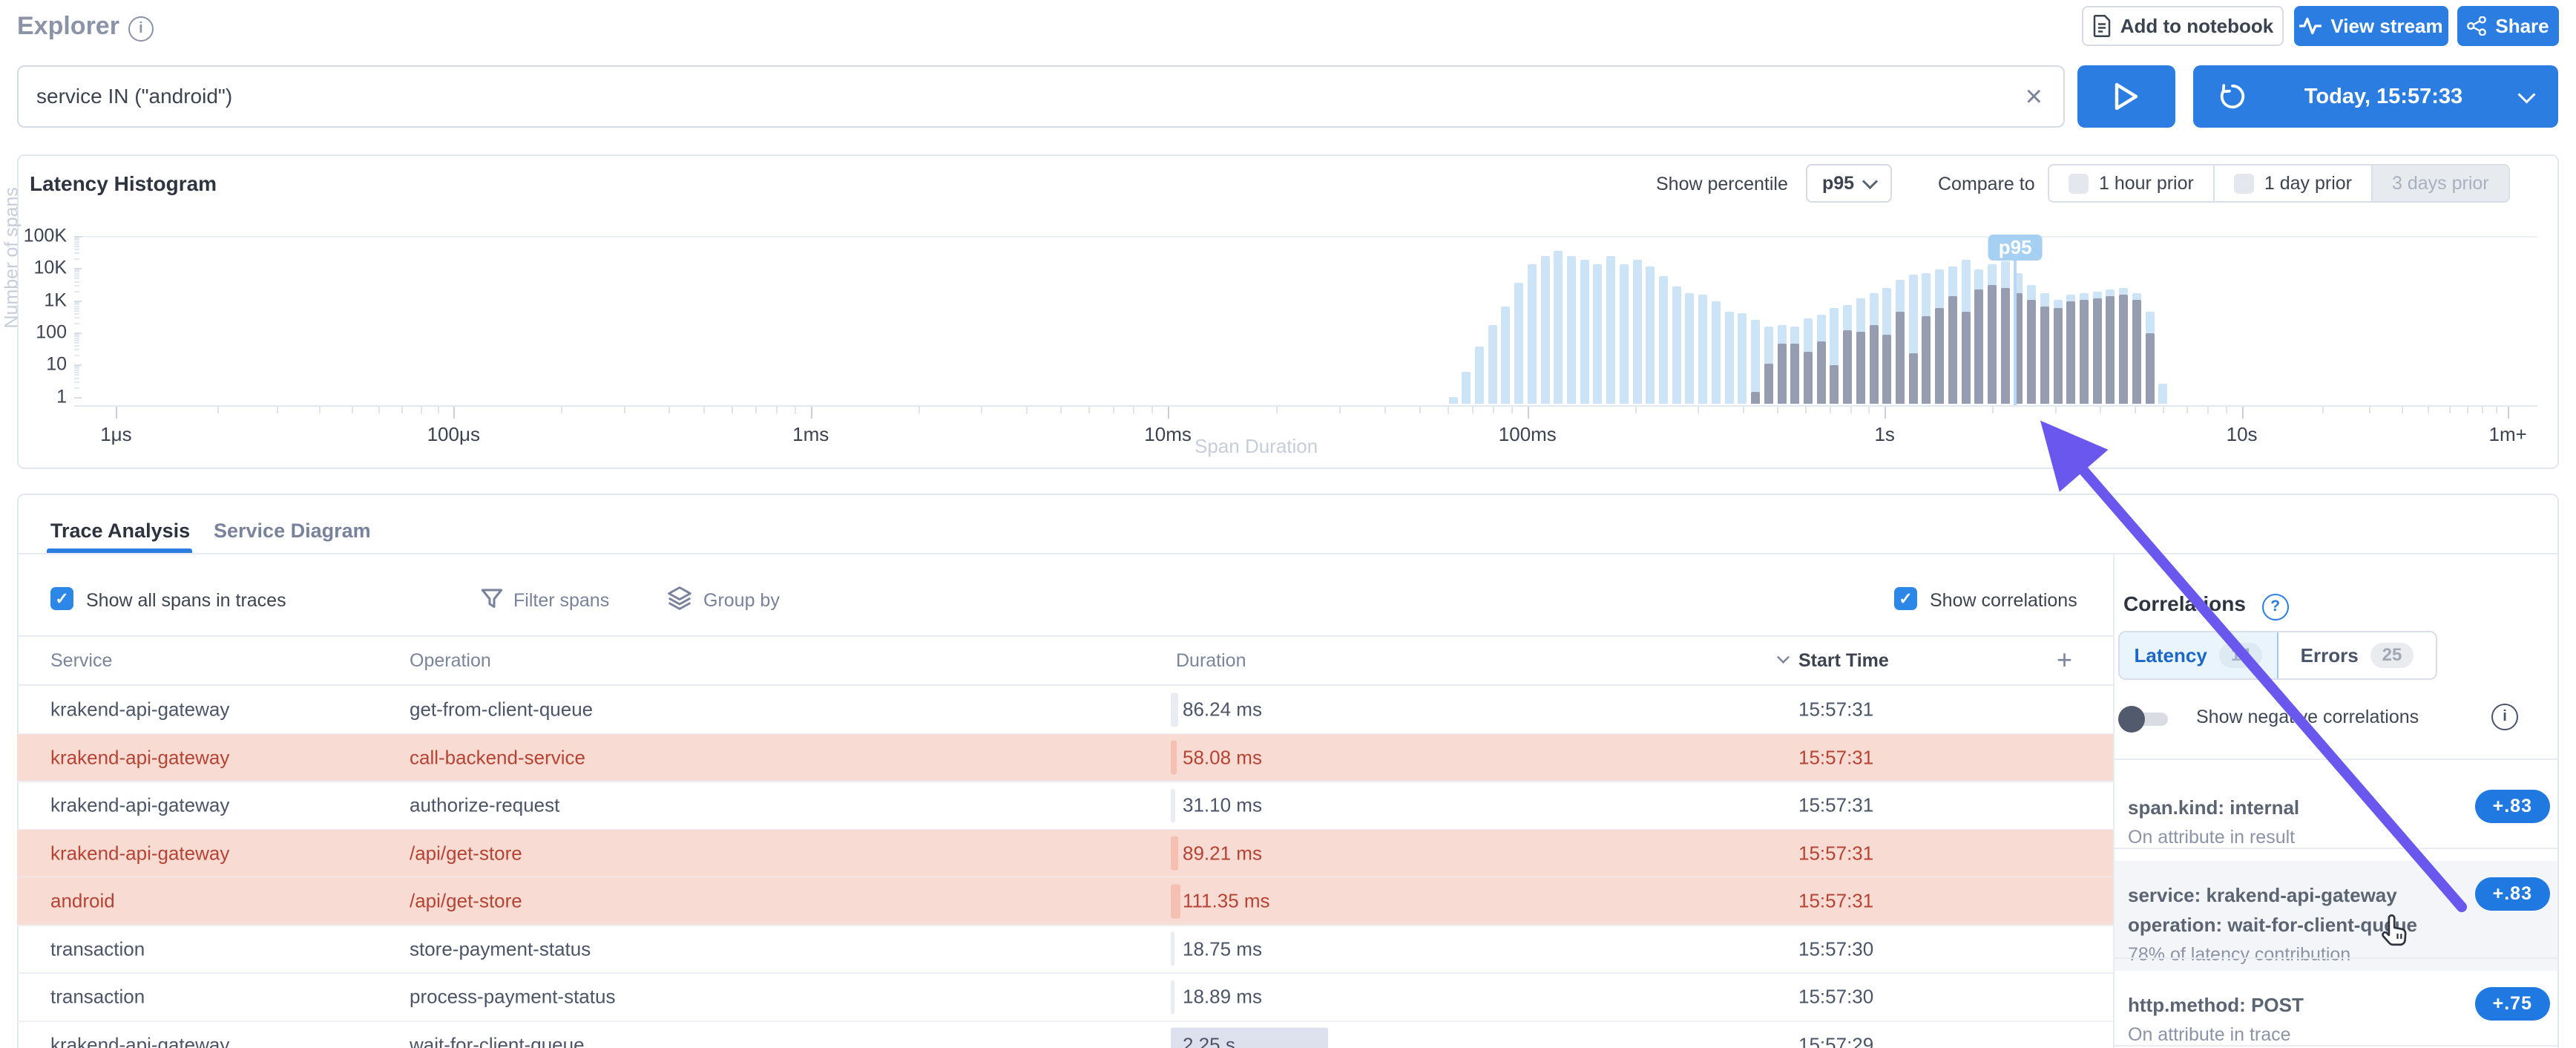  Describe the element at coordinates (2065, 659) in the screenshot. I see `add-column-button: +` at that location.